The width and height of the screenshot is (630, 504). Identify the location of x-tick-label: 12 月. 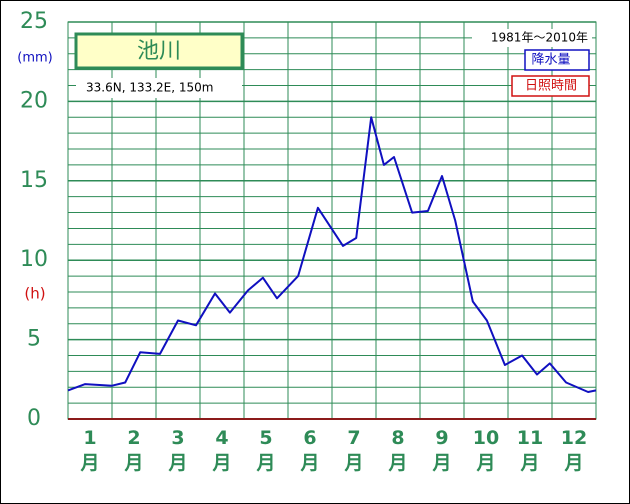
(574, 450).